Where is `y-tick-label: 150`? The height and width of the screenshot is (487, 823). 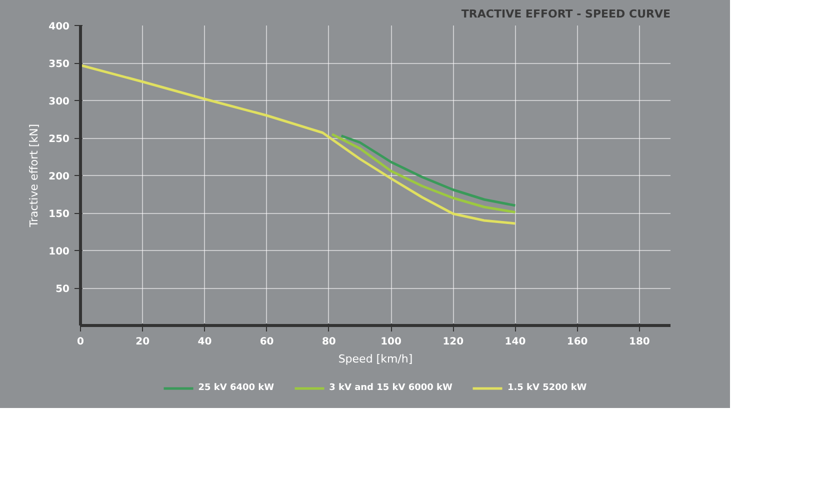
y-tick-label: 150 is located at coordinates (59, 214).